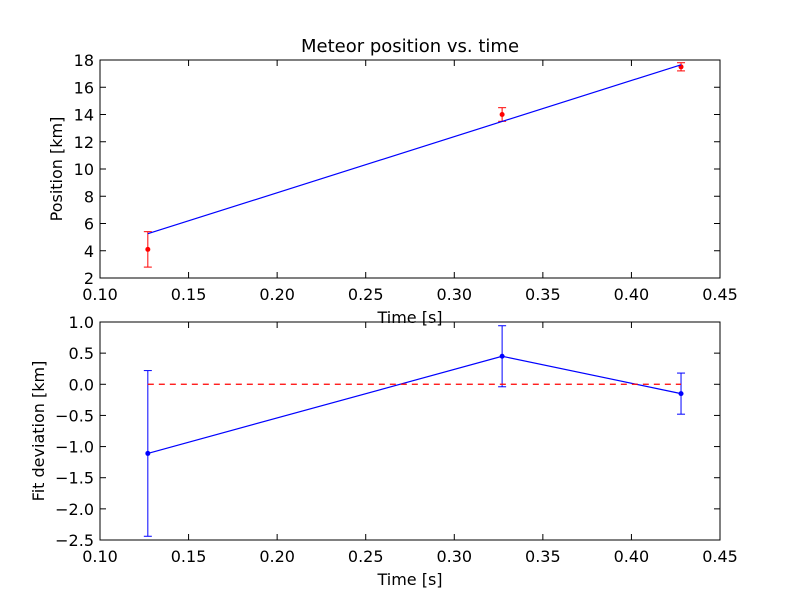  I want to click on deviation-y-tick-label: −2.0, so click(74, 509).